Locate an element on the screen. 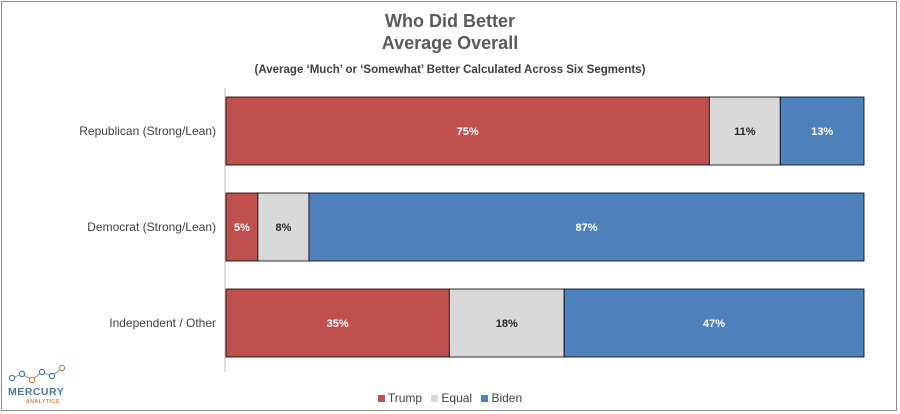  data-label-equal: 8% is located at coordinates (283, 228).